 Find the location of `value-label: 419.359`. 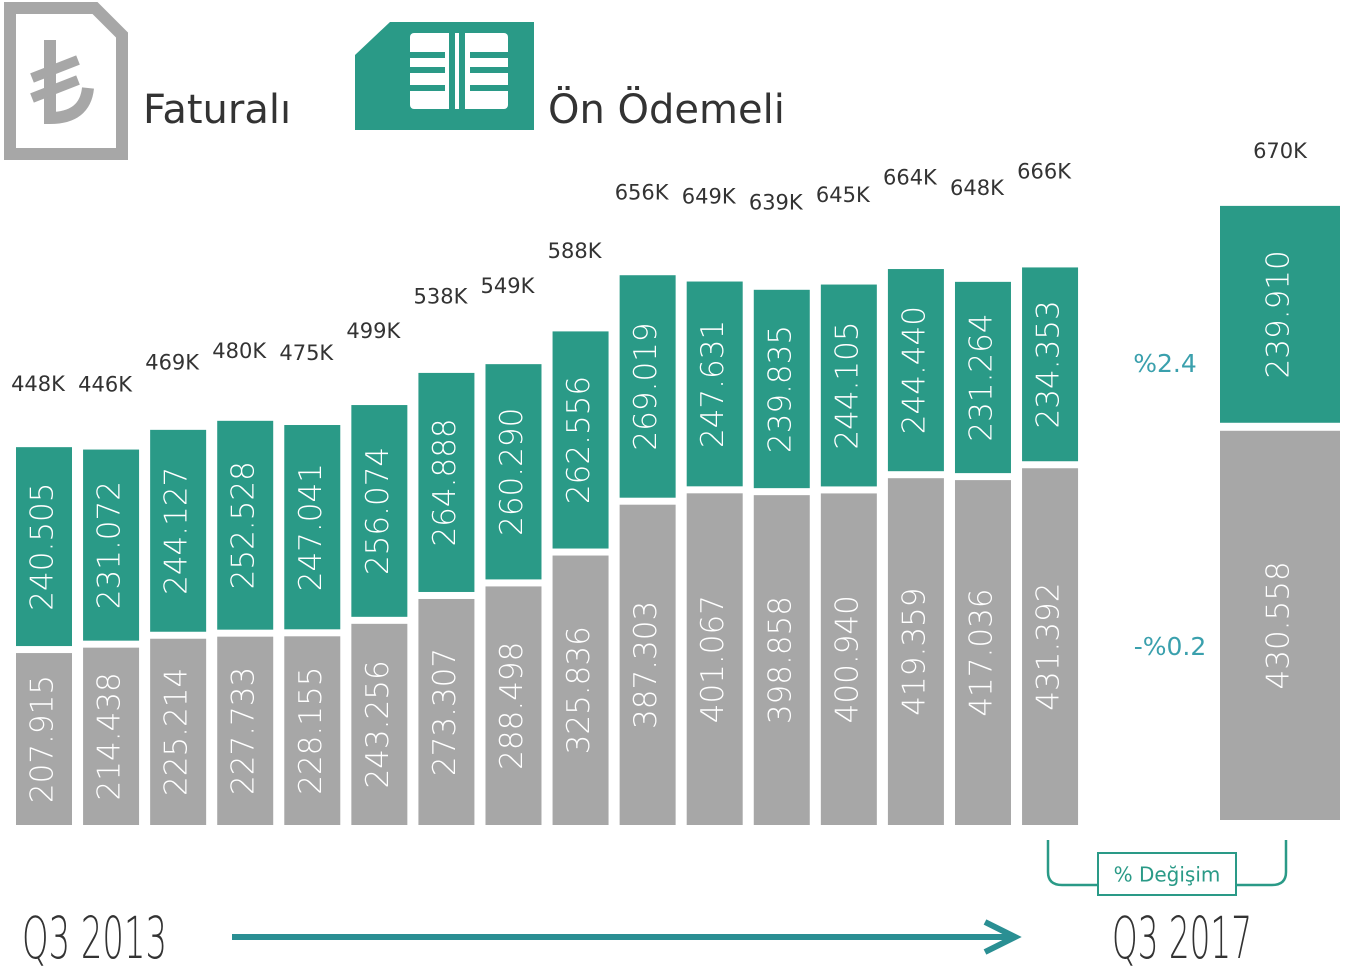

value-label: 419.359 is located at coordinates (914, 651).